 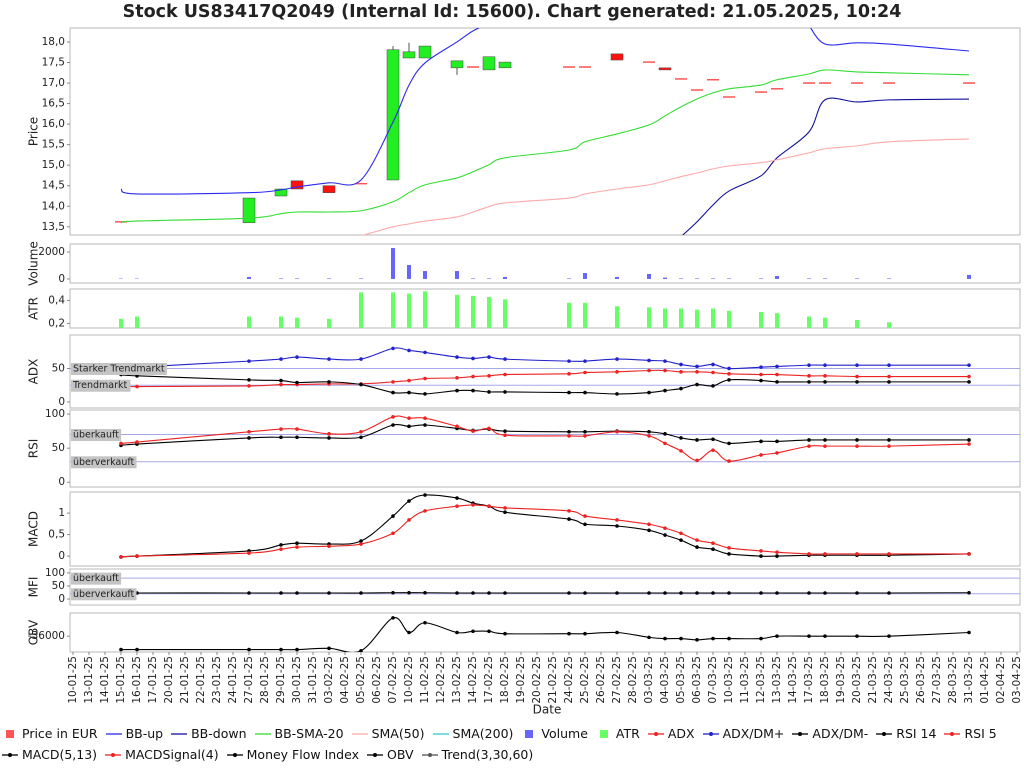 What do you see at coordinates (217, 680) in the screenshot?
I see `x-tick-label: 23-01-25` at bounding box center [217, 680].